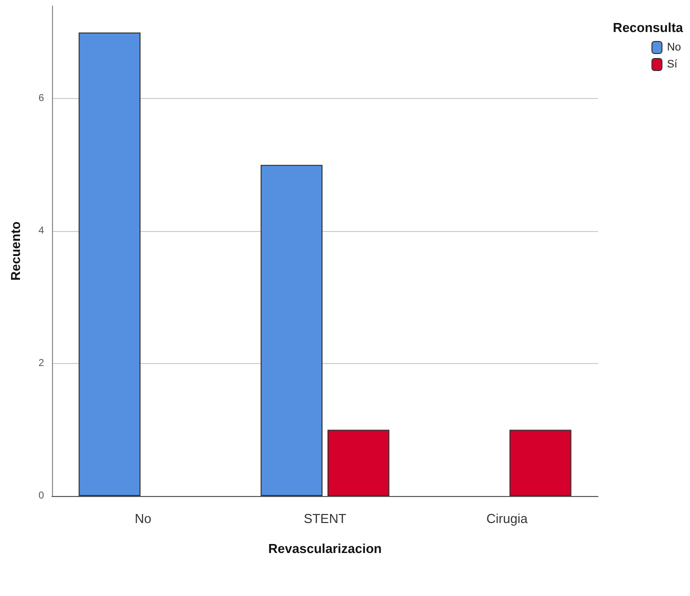 The image size is (690, 596). I want to click on legend-label: No, so click(673, 48).